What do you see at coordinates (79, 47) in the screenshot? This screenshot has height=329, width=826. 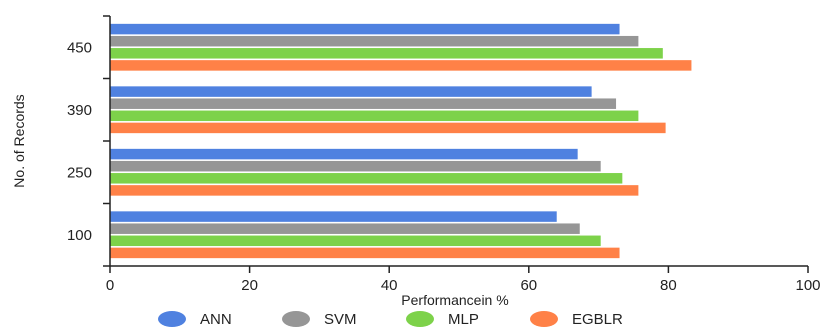 I see `y-tick-label-450: 450` at bounding box center [79, 47].